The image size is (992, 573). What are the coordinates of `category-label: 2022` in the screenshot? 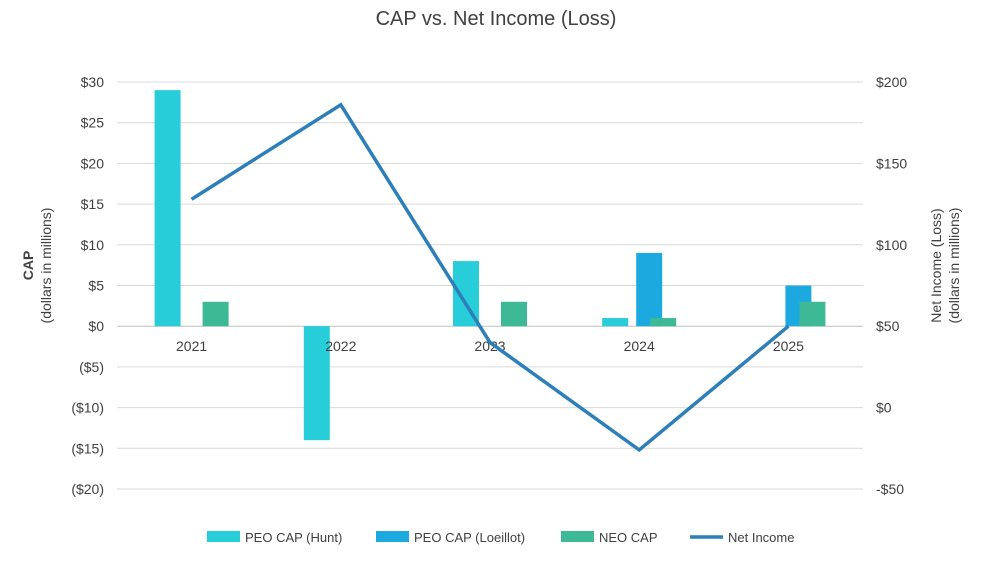 It's located at (340, 346).